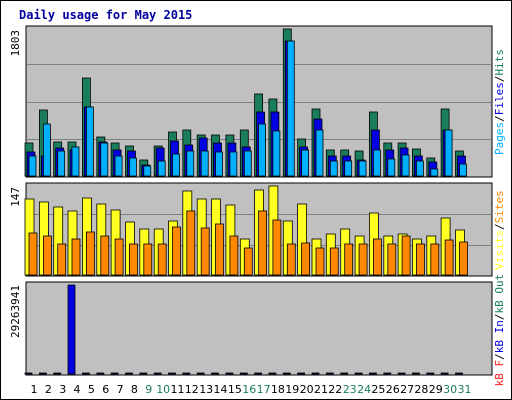 The image size is (512, 400). What do you see at coordinates (499, 98) in the screenshot?
I see `legend-entry: Files` at bounding box center [499, 98].